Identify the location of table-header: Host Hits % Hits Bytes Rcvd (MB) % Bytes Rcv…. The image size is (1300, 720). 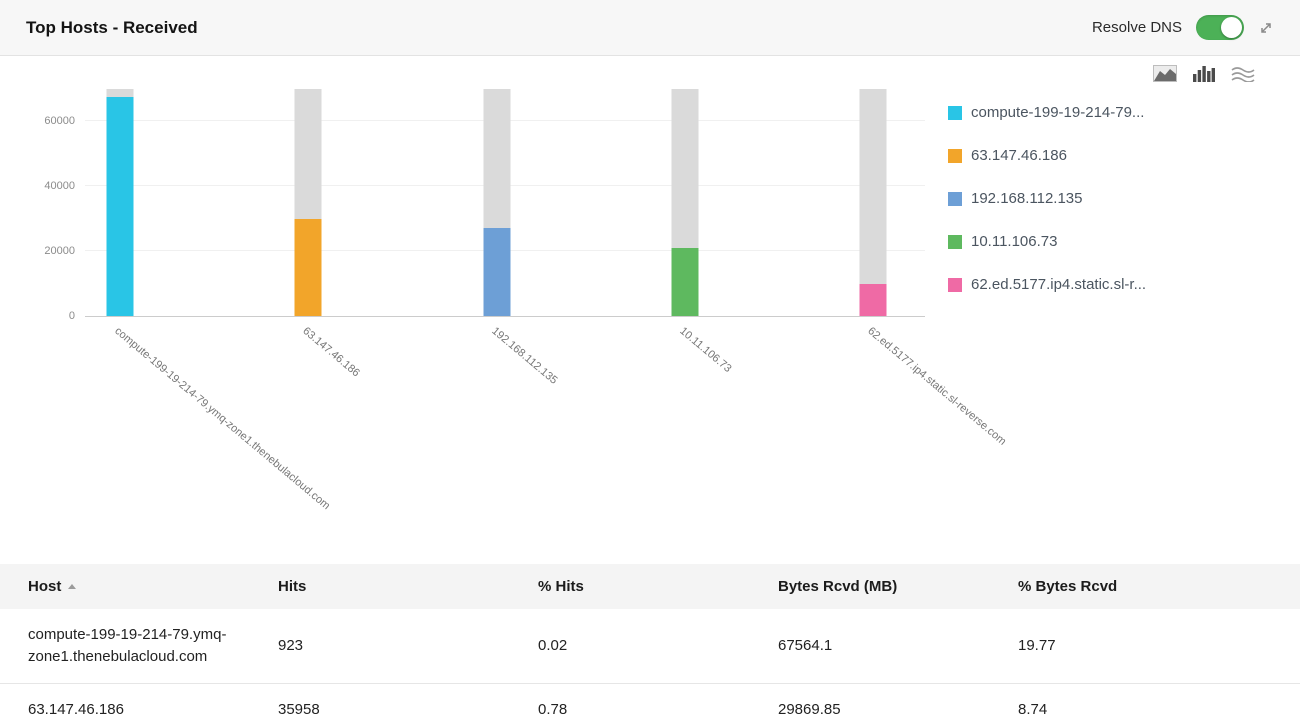
(650, 586).